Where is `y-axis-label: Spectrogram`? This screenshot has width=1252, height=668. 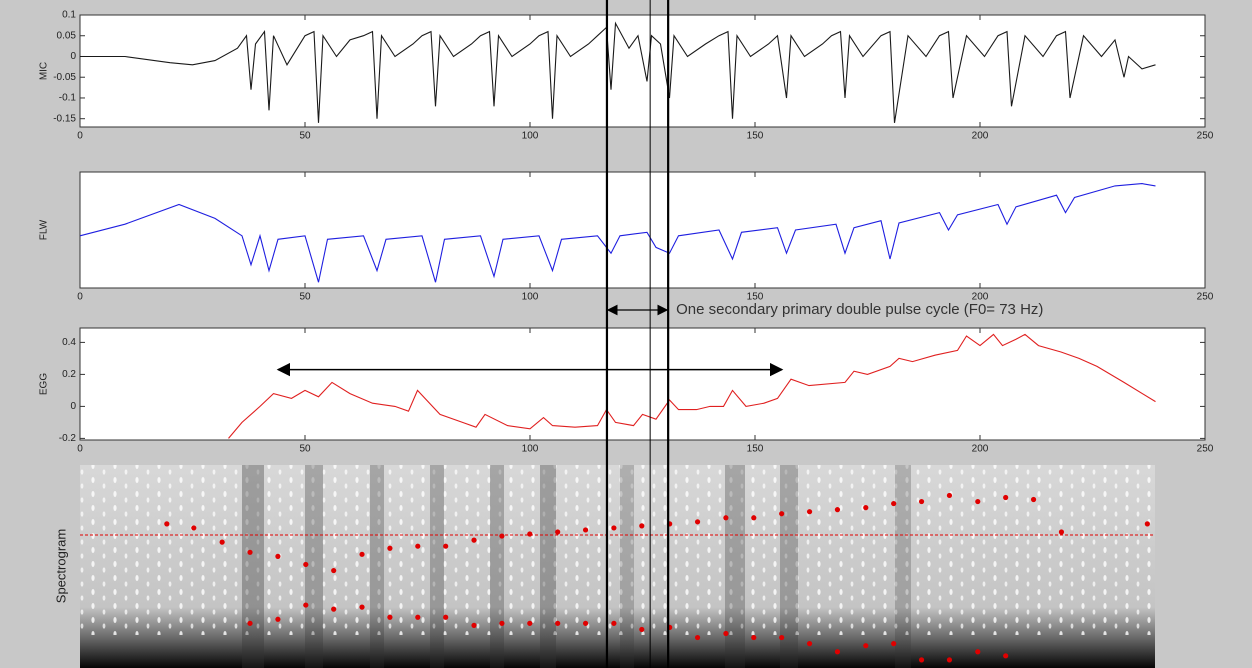
y-axis-label: Spectrogram is located at coordinates (60, 566).